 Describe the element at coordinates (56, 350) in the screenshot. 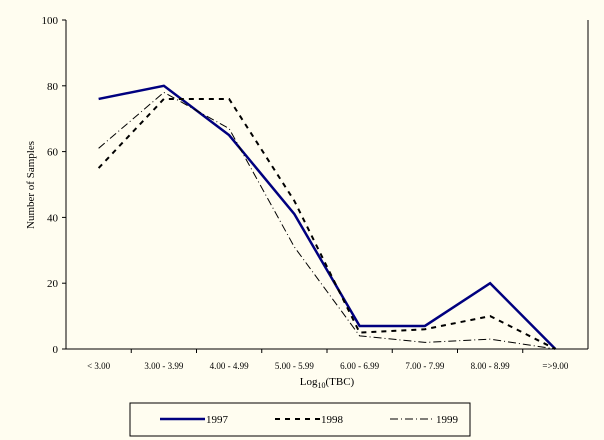

I see `y-tick-label: 0` at that location.